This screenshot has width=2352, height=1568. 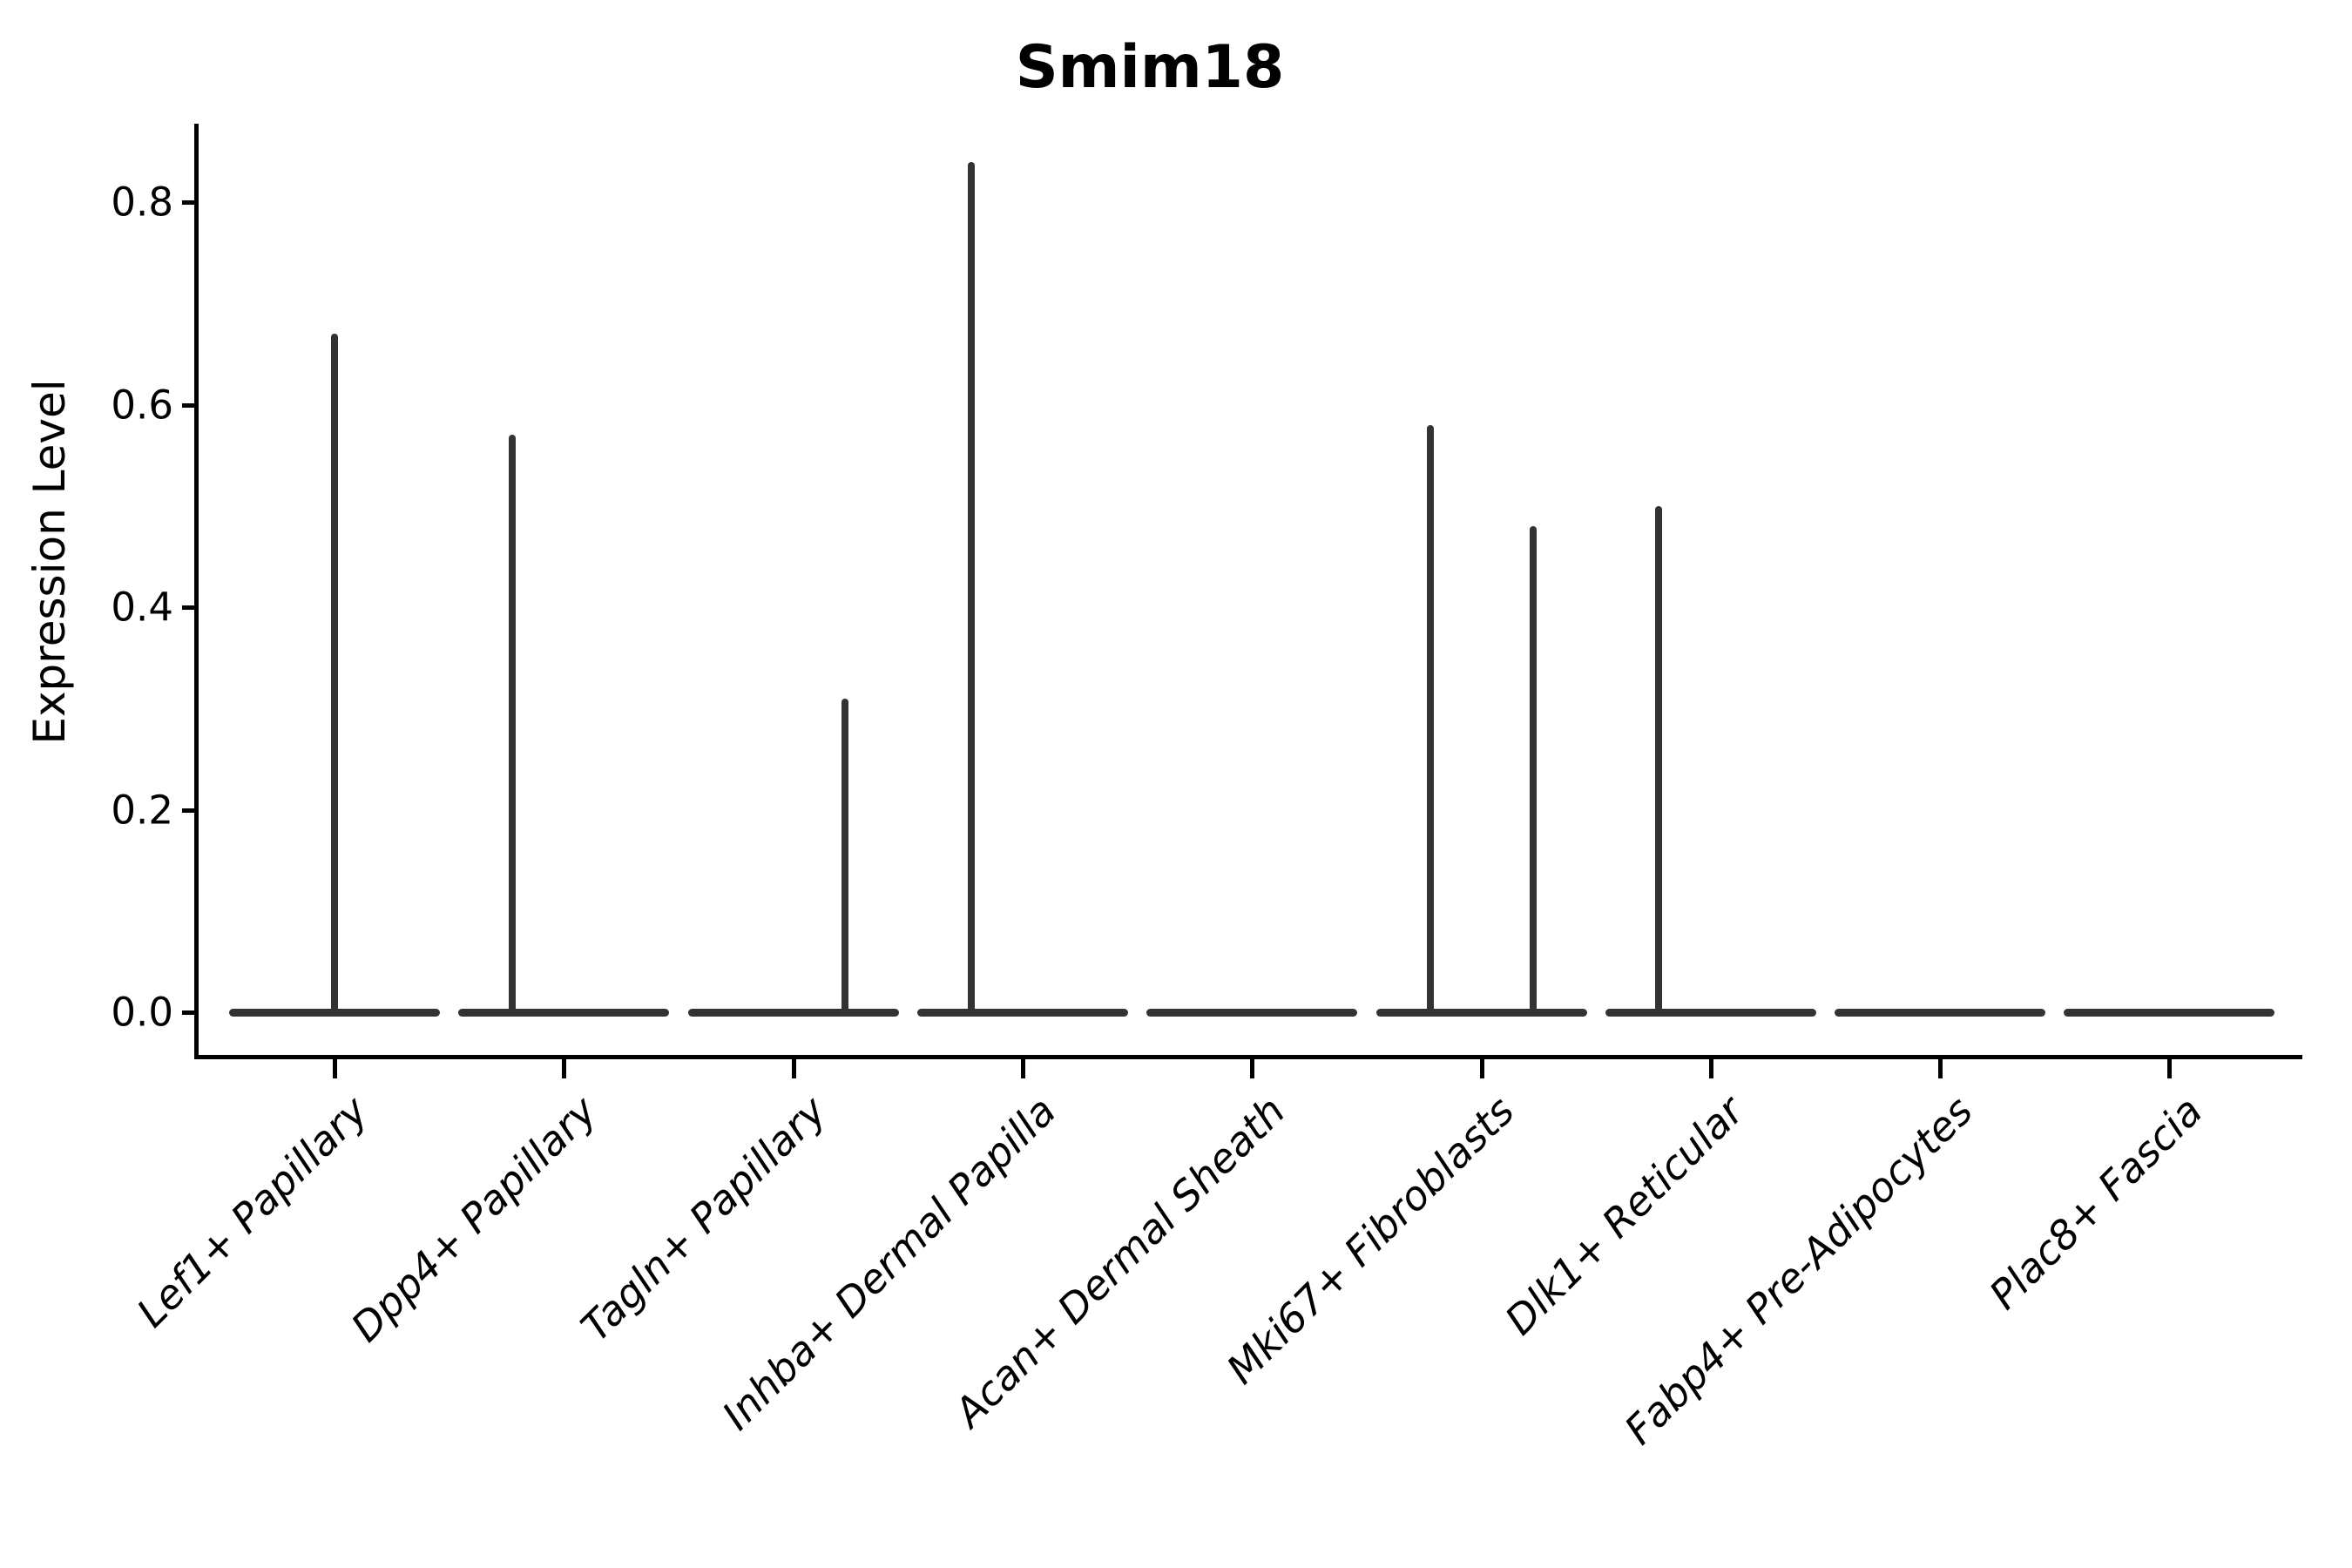 I want to click on y-tick-label: 0.6, so click(x=142, y=405).